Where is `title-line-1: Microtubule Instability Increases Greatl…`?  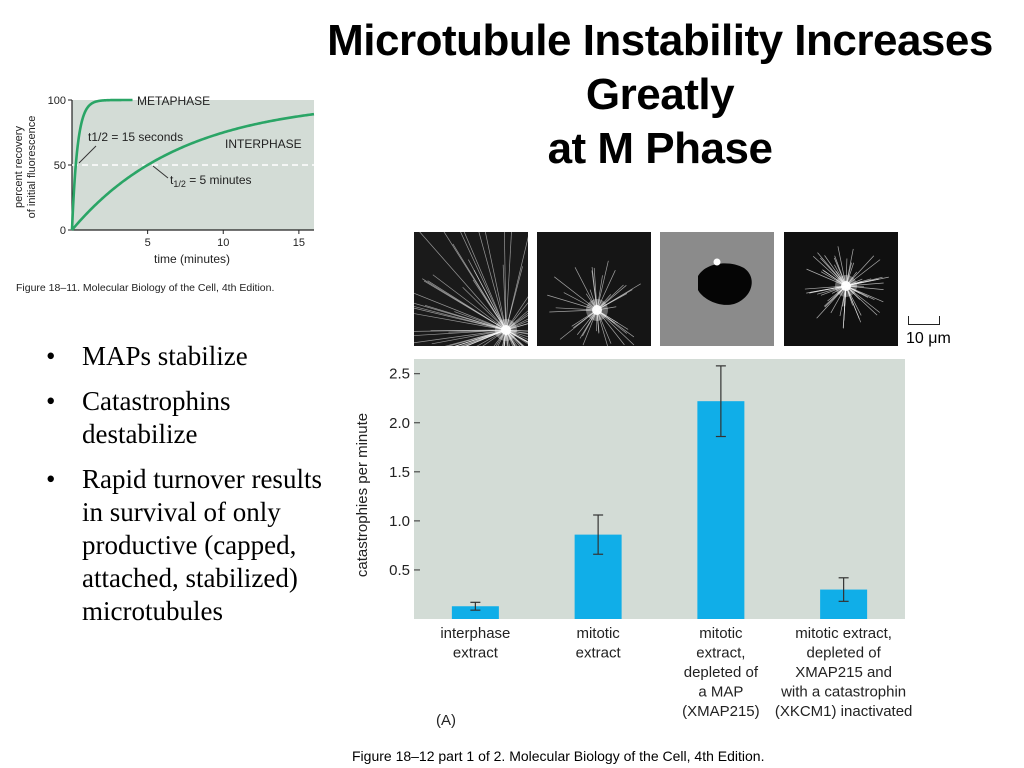 title-line-1: Microtubule Instability Increases Greatl… is located at coordinates (660, 67).